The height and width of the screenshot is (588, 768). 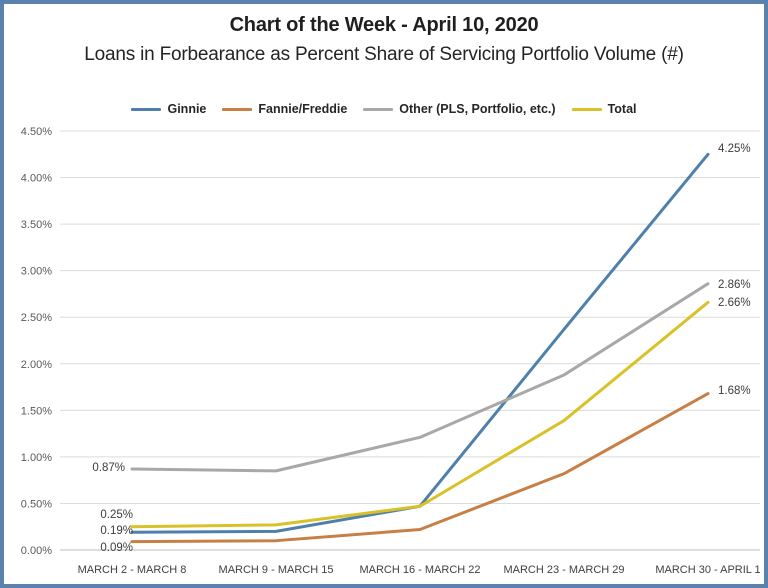 I want to click on legend-swatch-ginnie, so click(x=146, y=109).